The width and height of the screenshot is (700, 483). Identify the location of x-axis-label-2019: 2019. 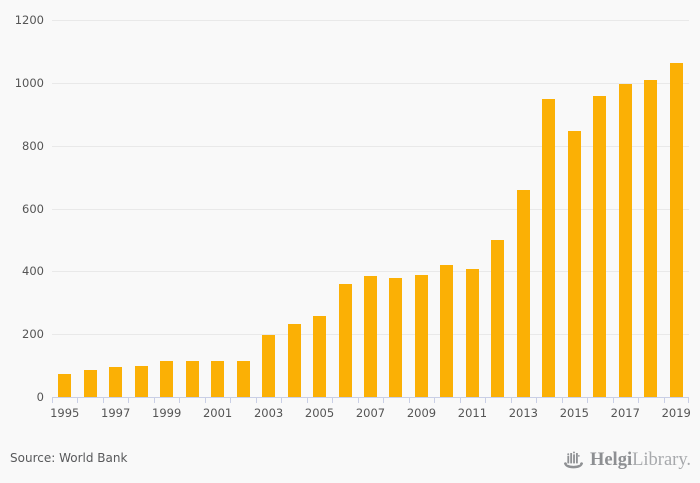
(676, 413).